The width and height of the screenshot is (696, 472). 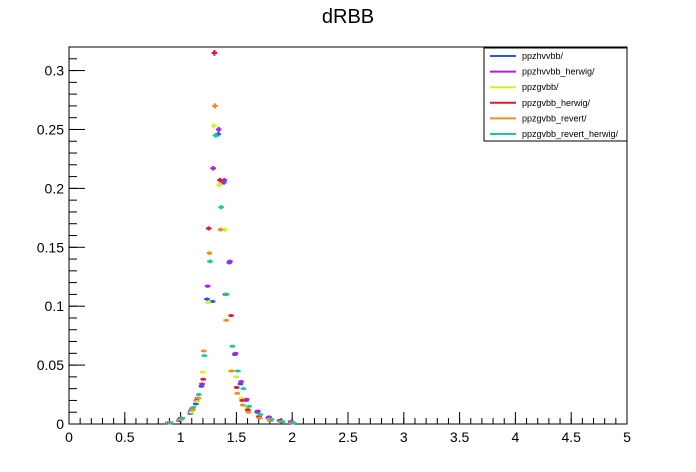 What do you see at coordinates (627, 437) in the screenshot?
I see `x-tick-label: 5` at bounding box center [627, 437].